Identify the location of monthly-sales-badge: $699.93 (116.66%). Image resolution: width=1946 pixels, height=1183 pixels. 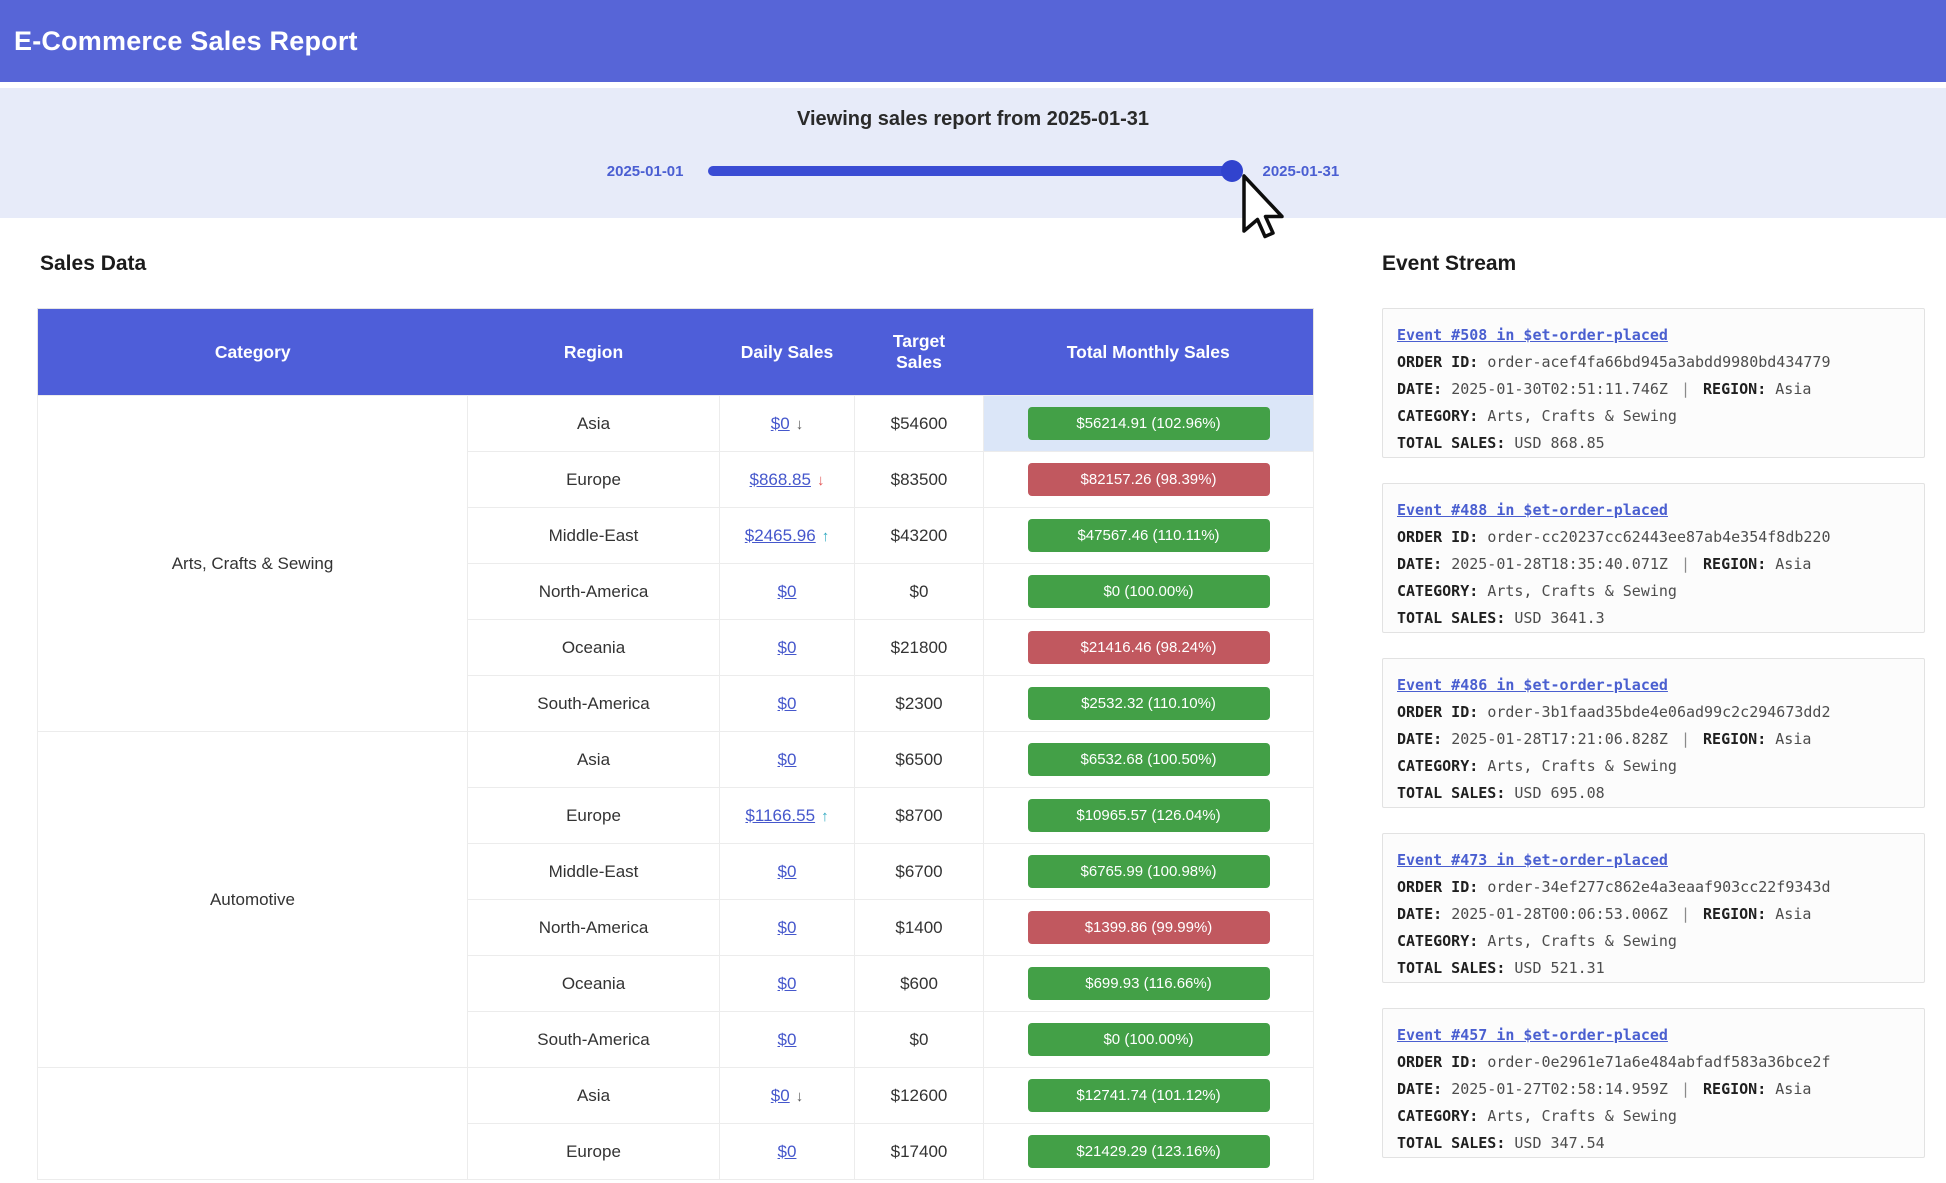
(1148, 983).